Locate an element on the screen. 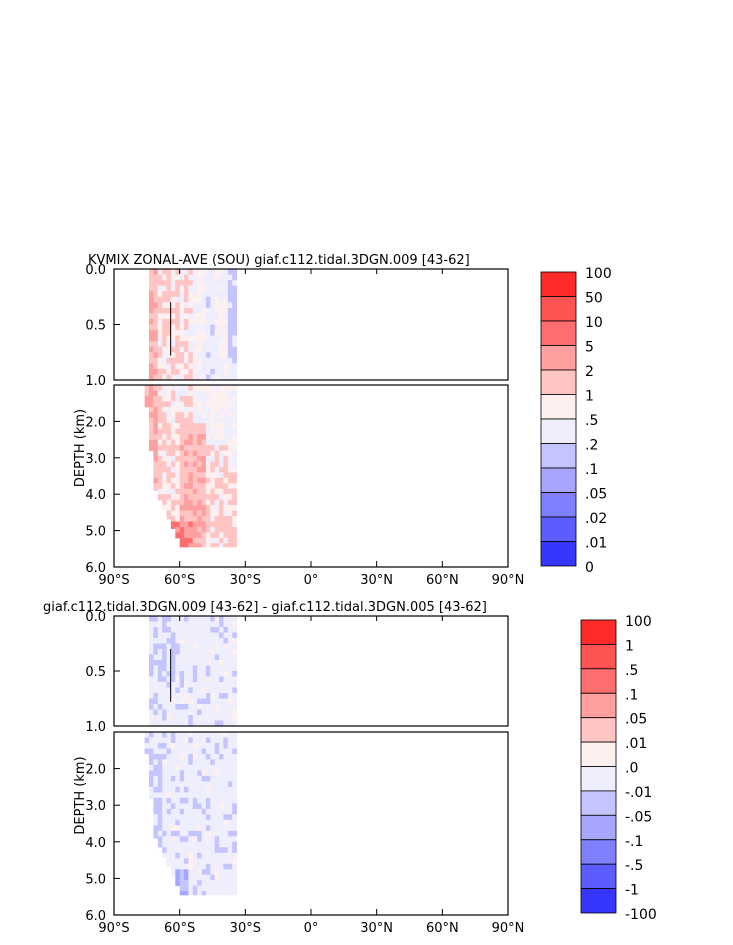  colorbar-label: .0 is located at coordinates (631, 769).